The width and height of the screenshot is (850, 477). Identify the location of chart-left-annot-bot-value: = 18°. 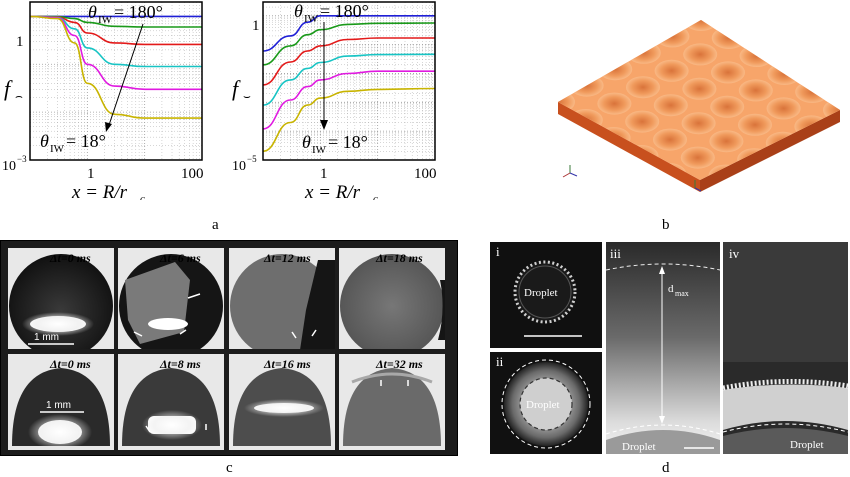
(86, 141).